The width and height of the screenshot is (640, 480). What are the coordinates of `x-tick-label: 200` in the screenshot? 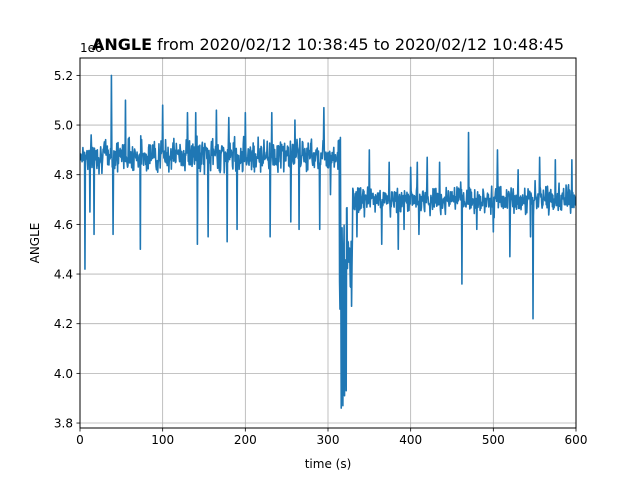 It's located at (245, 440).